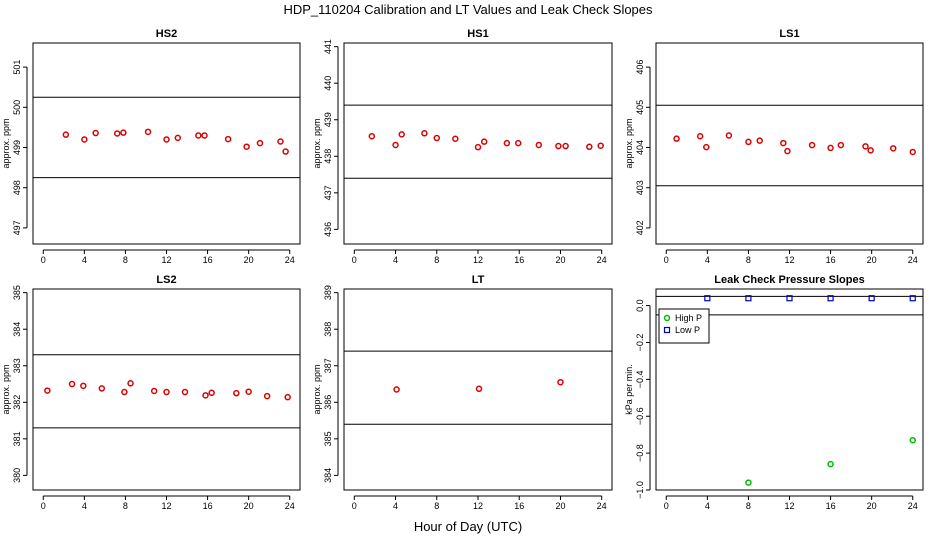  Describe the element at coordinates (17, 187) in the screenshot. I see `y-tick-label: 498` at that location.